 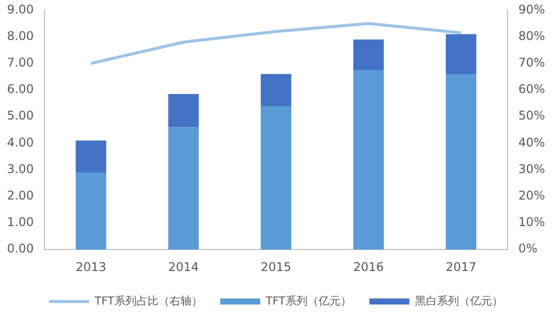 I want to click on y2-tick-label: 60%, so click(x=531, y=89).